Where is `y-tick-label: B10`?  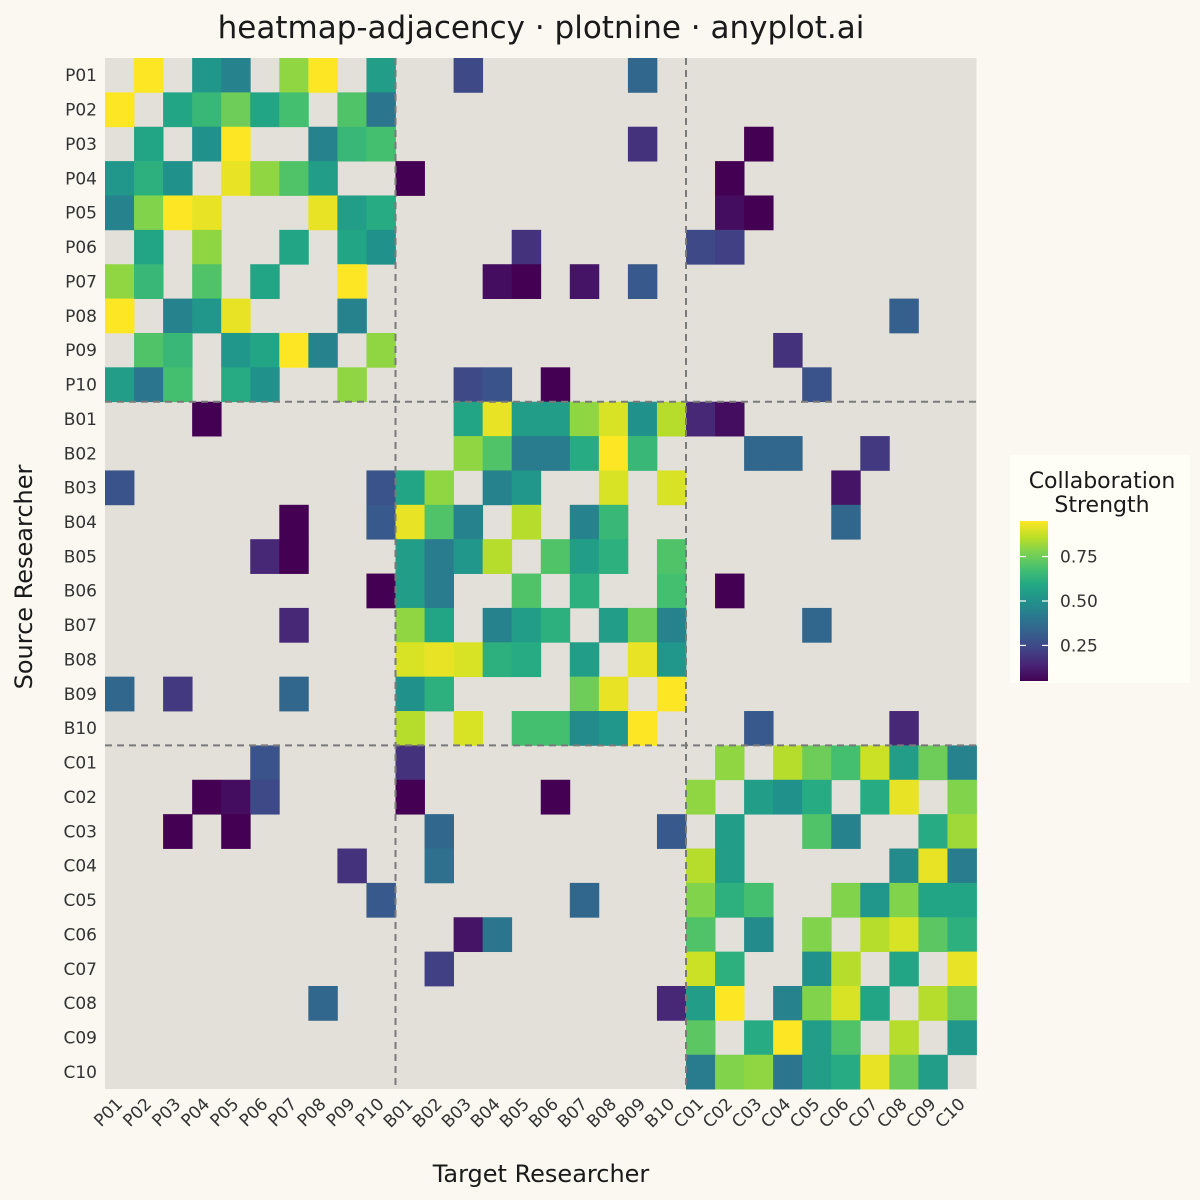 y-tick-label: B10 is located at coordinates (80, 729).